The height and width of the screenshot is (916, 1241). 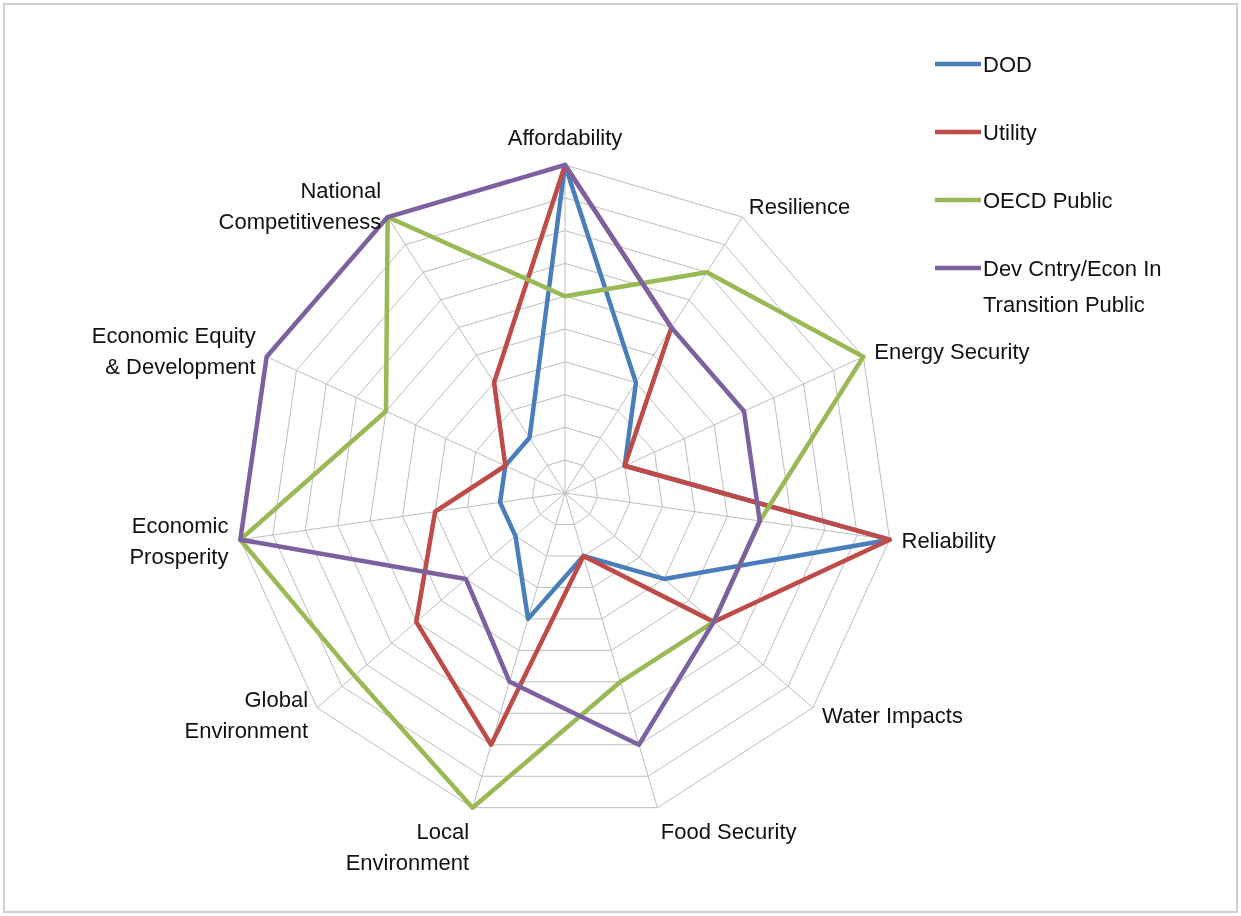 I want to click on spoke-label: Water Impacts, so click(x=892, y=715).